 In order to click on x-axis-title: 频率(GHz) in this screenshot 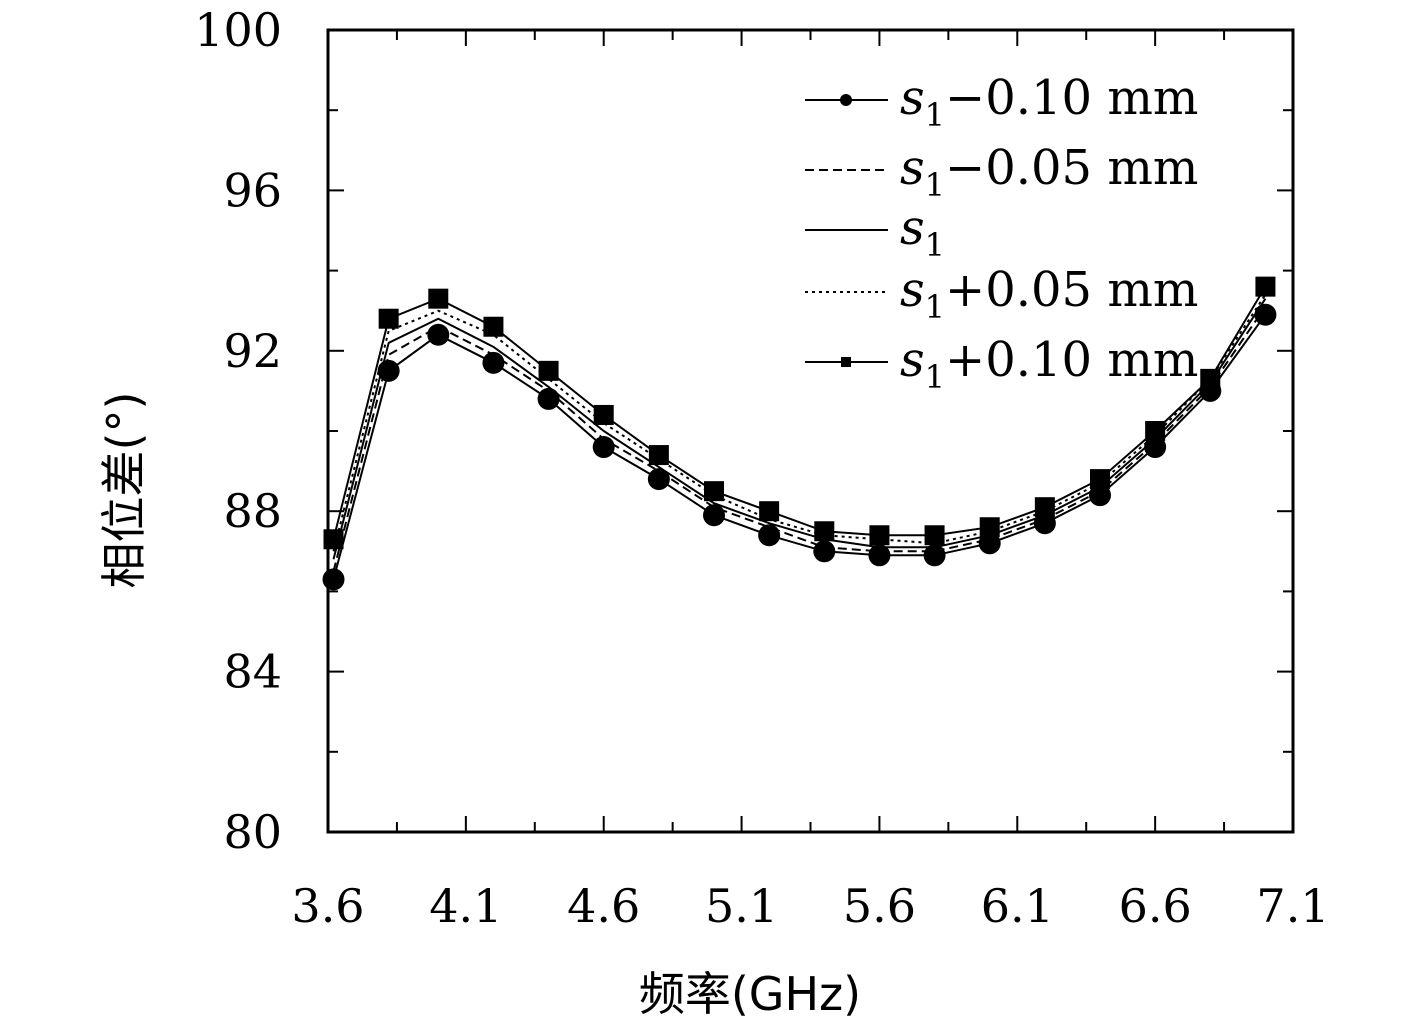, I will do `click(750, 994)`.